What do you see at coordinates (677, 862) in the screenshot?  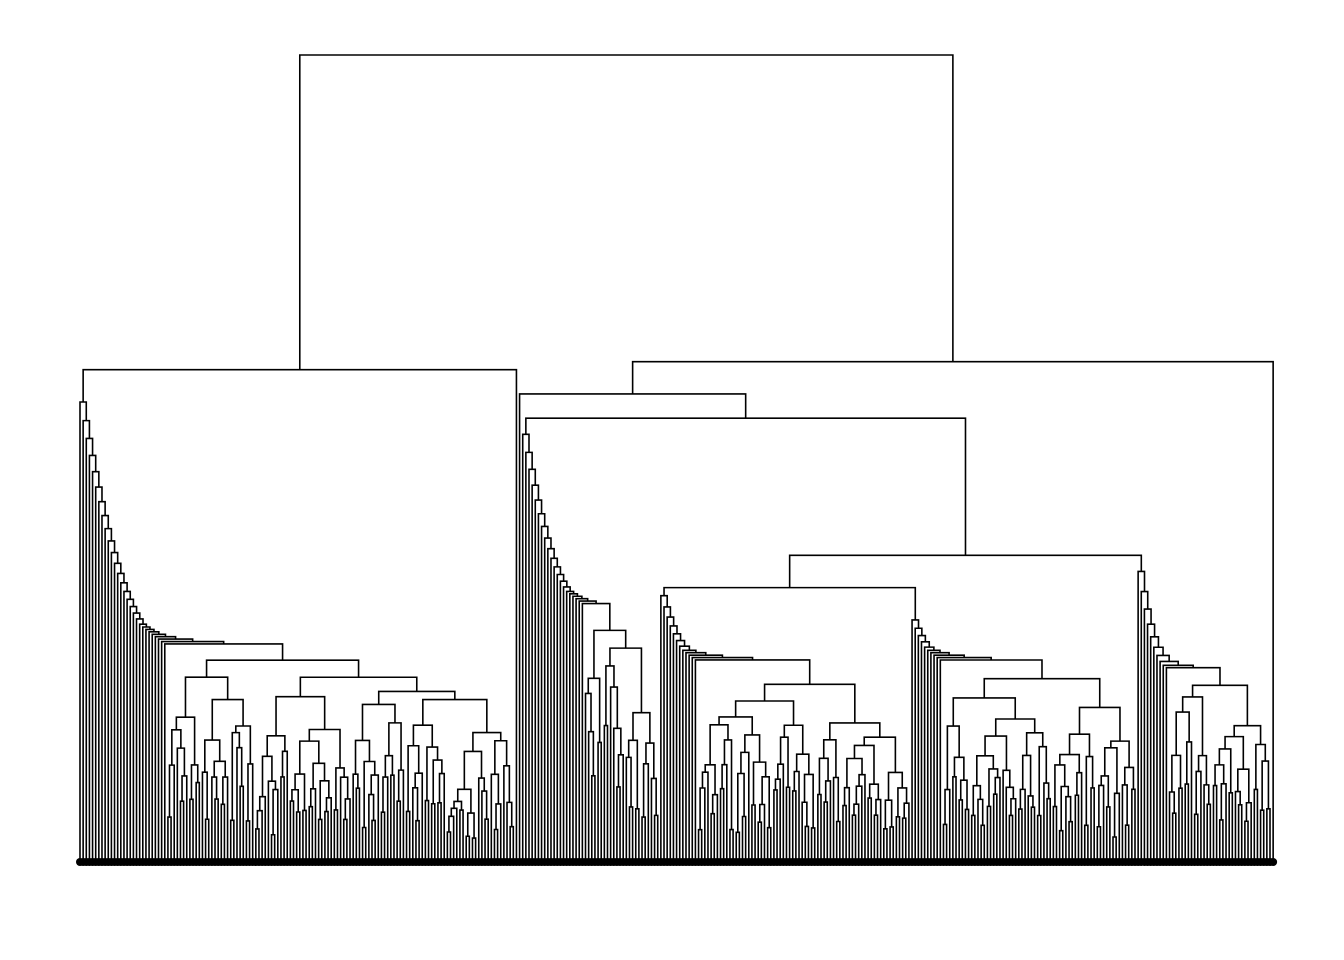 I see `dendrogram-leaves` at bounding box center [677, 862].